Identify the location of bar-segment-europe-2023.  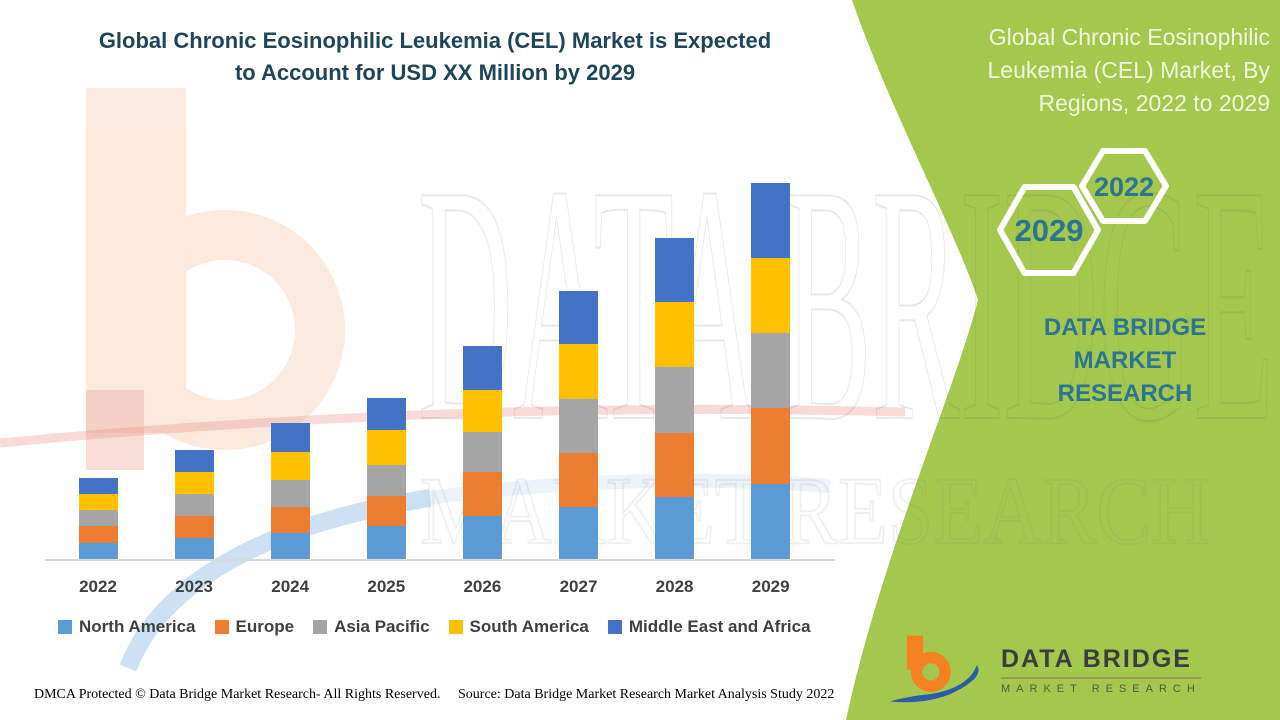
(194, 527).